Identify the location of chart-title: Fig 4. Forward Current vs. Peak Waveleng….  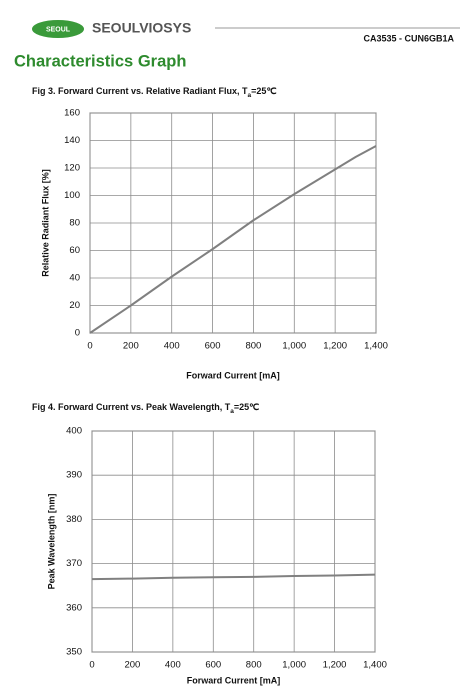
(145, 408).